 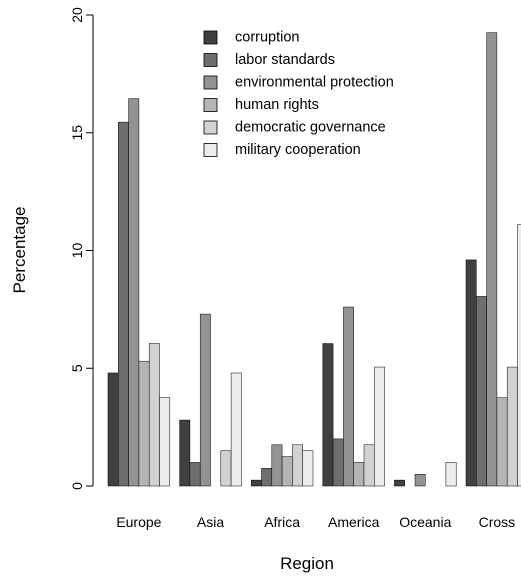 What do you see at coordinates (210, 60) in the screenshot?
I see `legend-swatch-labor-standards` at bounding box center [210, 60].